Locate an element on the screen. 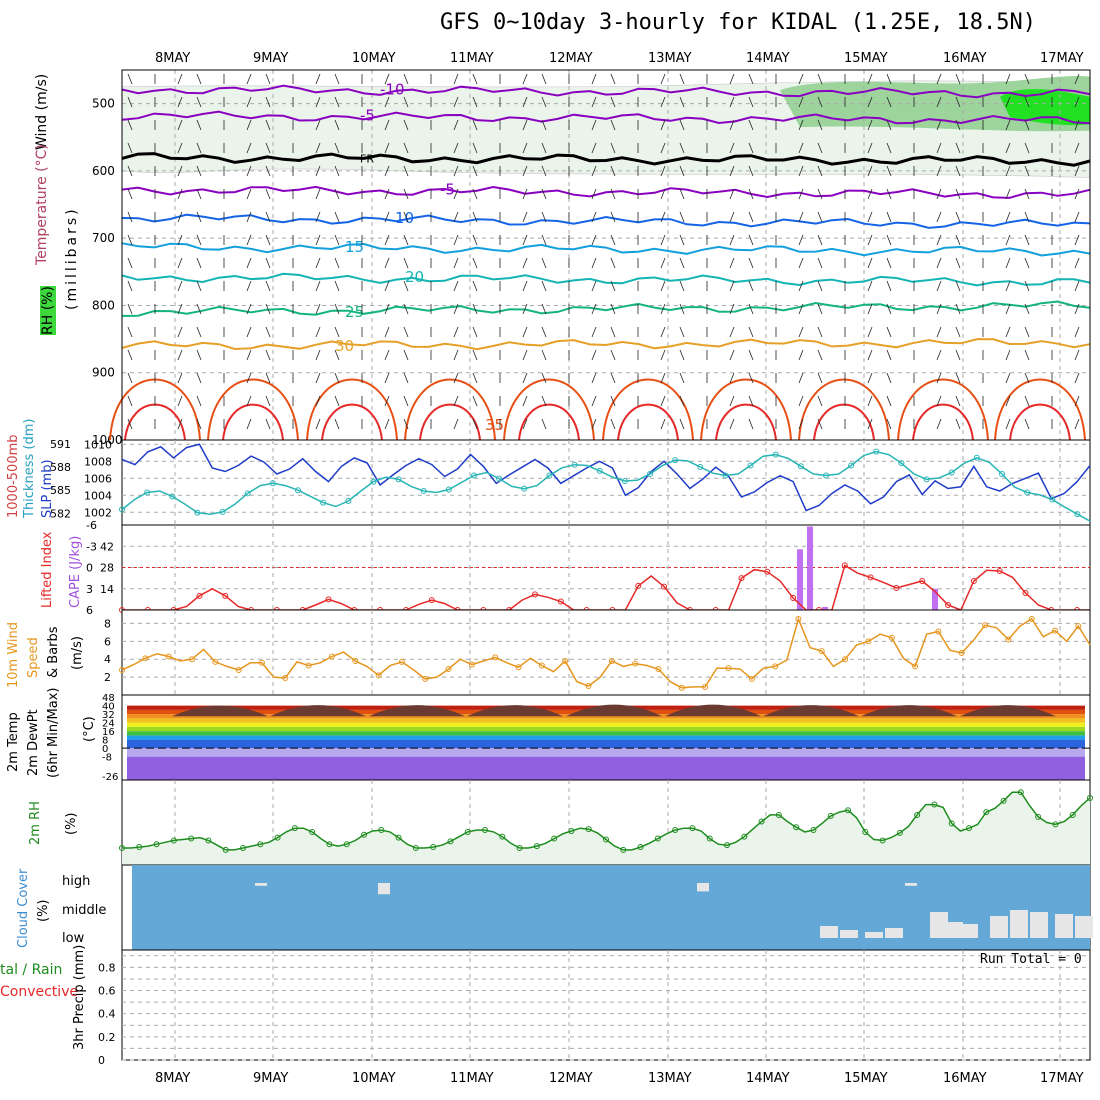  cape-tick: 14 is located at coordinates (107, 589).